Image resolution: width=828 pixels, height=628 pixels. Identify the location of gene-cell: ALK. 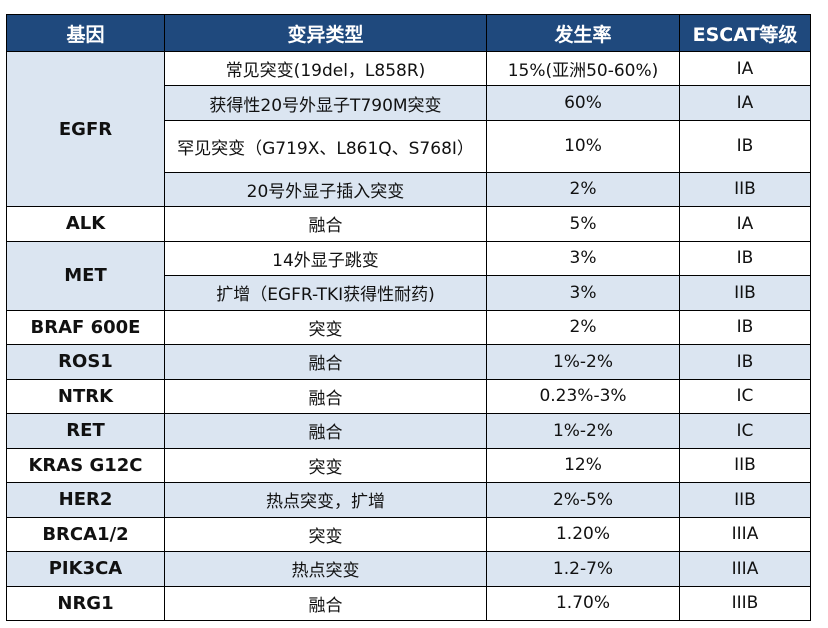
(85, 224).